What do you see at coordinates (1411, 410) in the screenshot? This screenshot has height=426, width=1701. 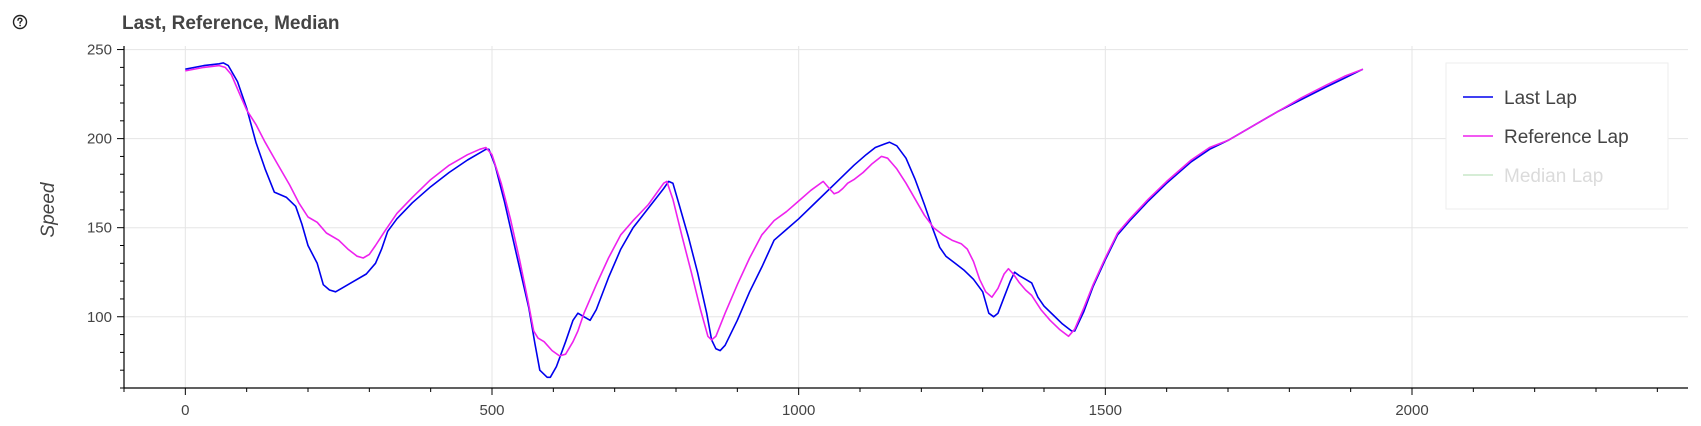 I see `x-tick-label: 2000` at bounding box center [1411, 410].